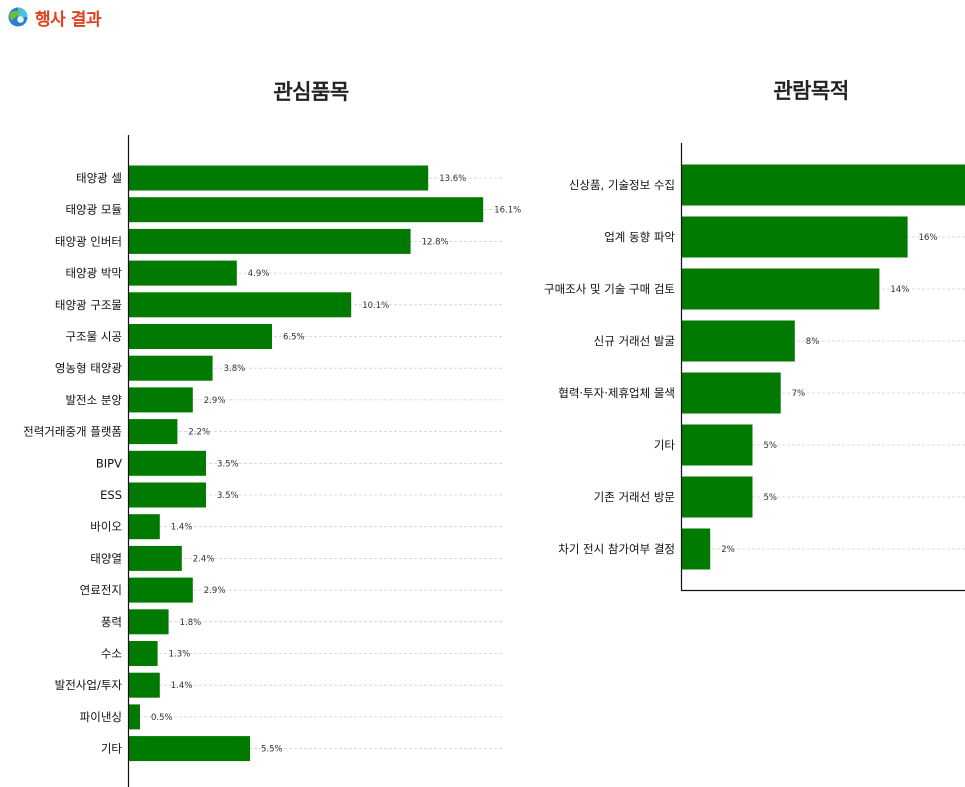  Describe the element at coordinates (191, 623) in the screenshot. I see `value-label: 1.8%` at that location.